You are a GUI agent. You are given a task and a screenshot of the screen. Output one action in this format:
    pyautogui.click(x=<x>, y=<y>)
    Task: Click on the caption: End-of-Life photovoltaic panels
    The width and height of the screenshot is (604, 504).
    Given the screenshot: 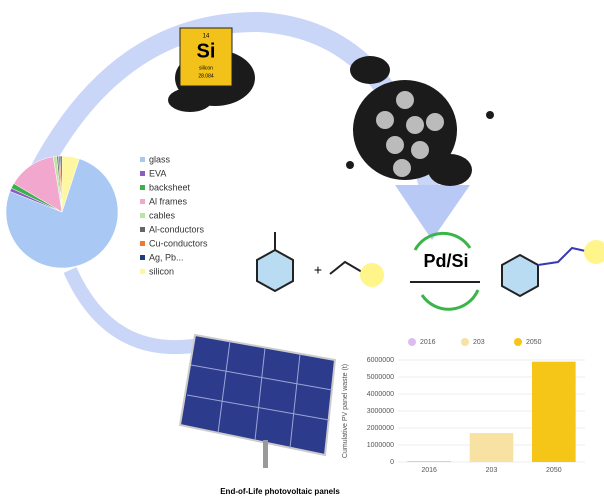 What is the action you would take?
    pyautogui.click(x=280, y=491)
    